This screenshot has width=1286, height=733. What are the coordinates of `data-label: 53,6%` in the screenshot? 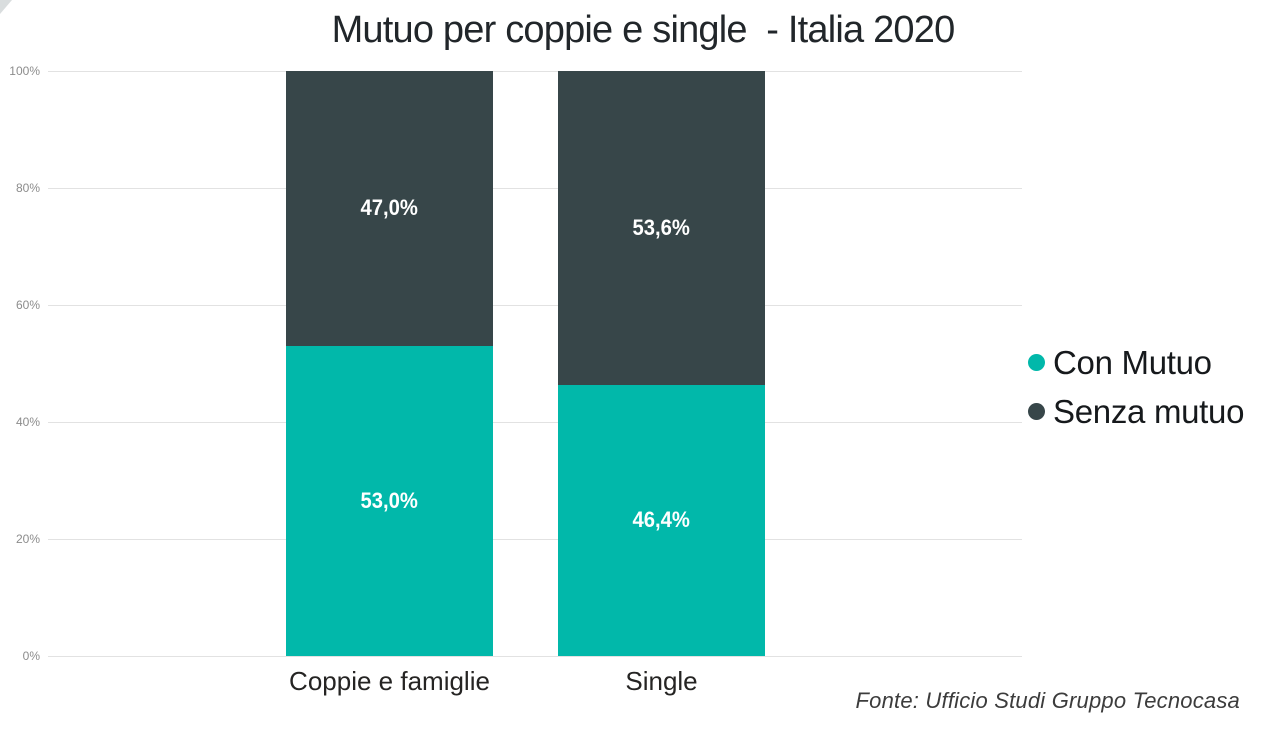 It's located at (661, 227).